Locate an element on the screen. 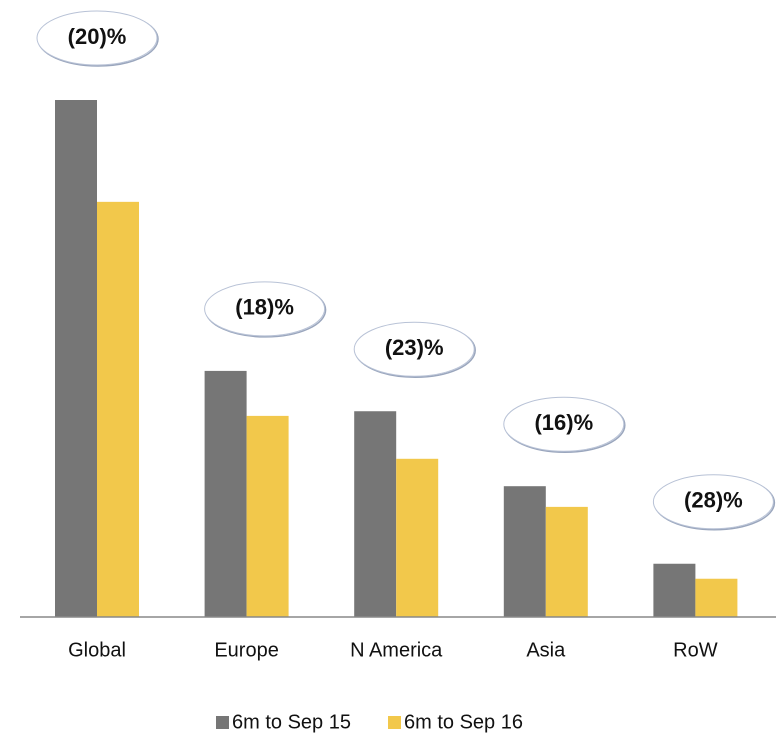 This screenshot has height=752, width=776. annotation: (16)% is located at coordinates (563, 422).